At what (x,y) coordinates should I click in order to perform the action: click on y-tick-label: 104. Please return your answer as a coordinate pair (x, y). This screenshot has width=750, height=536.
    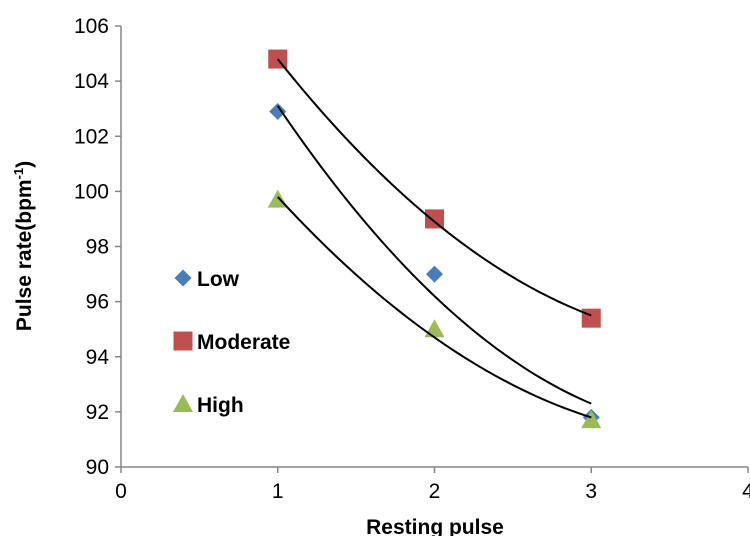
    Looking at the image, I should click on (91, 81).